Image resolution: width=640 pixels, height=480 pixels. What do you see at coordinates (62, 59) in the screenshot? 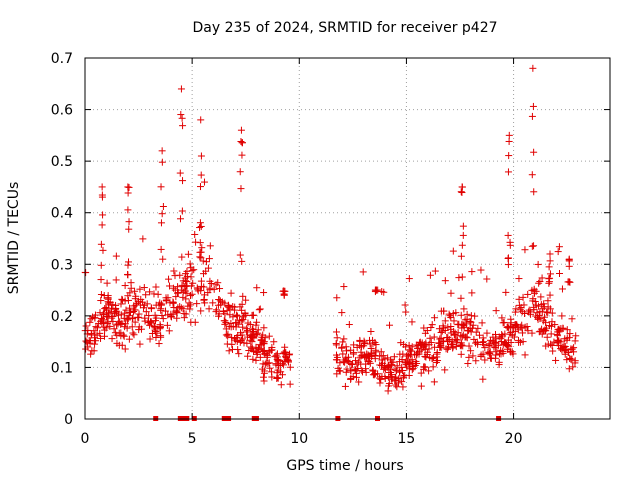
I see `y-tick-label: 0.7` at bounding box center [62, 59].